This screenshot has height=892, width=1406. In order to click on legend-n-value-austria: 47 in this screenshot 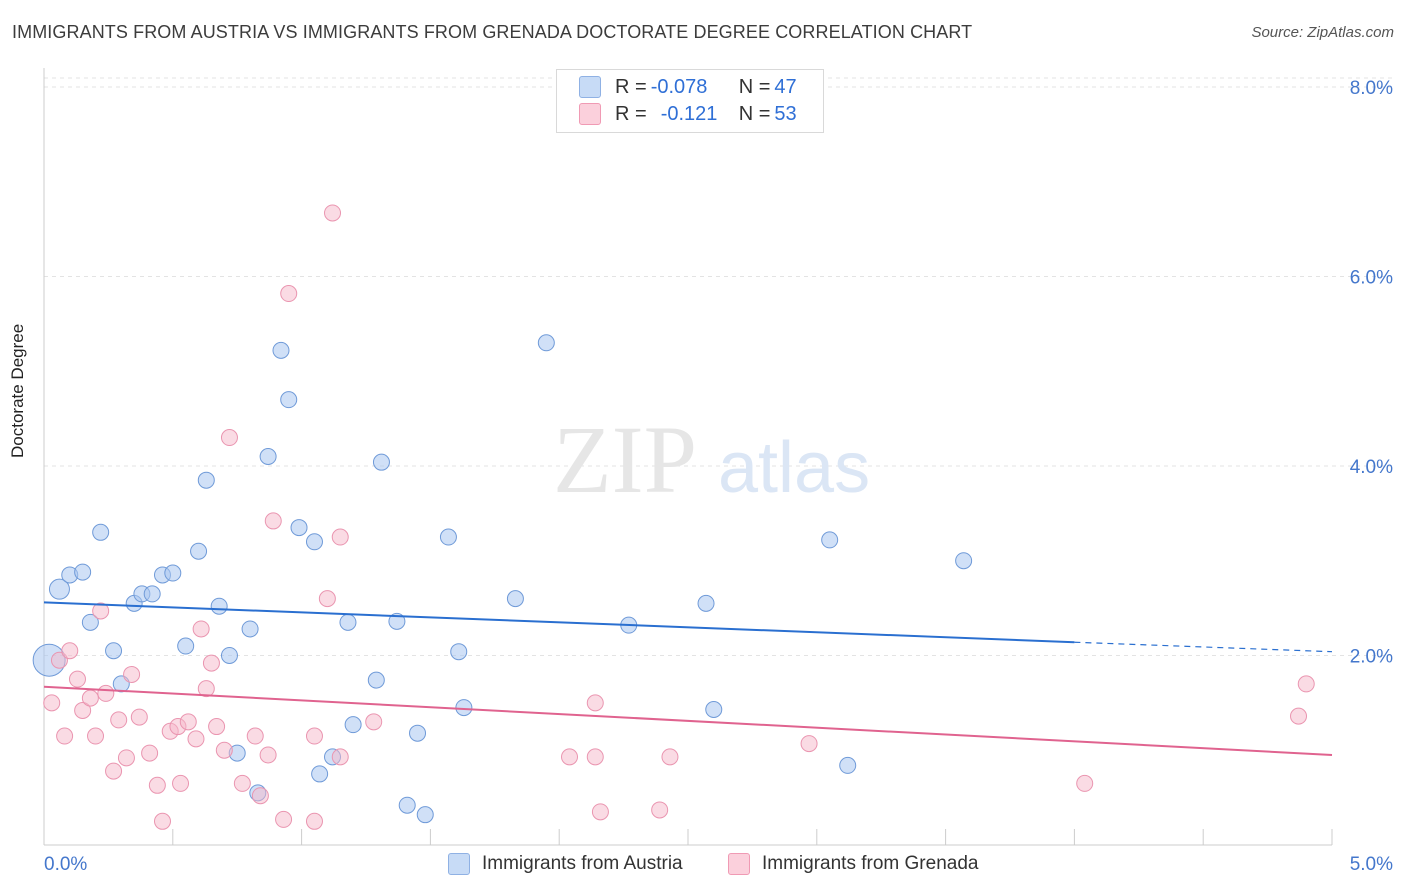, I will do `click(785, 86)`.